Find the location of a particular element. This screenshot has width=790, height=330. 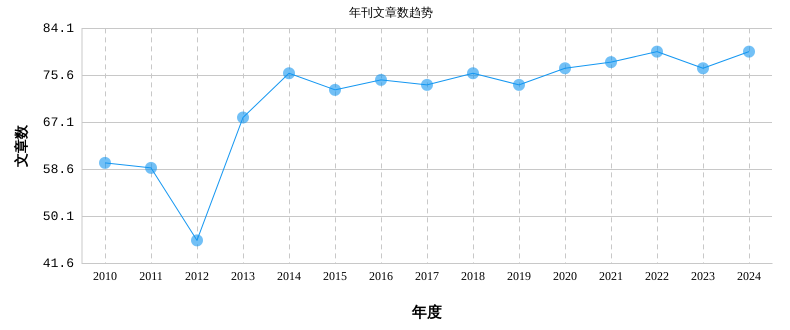

x-tick-label: 2016 is located at coordinates (381, 275).